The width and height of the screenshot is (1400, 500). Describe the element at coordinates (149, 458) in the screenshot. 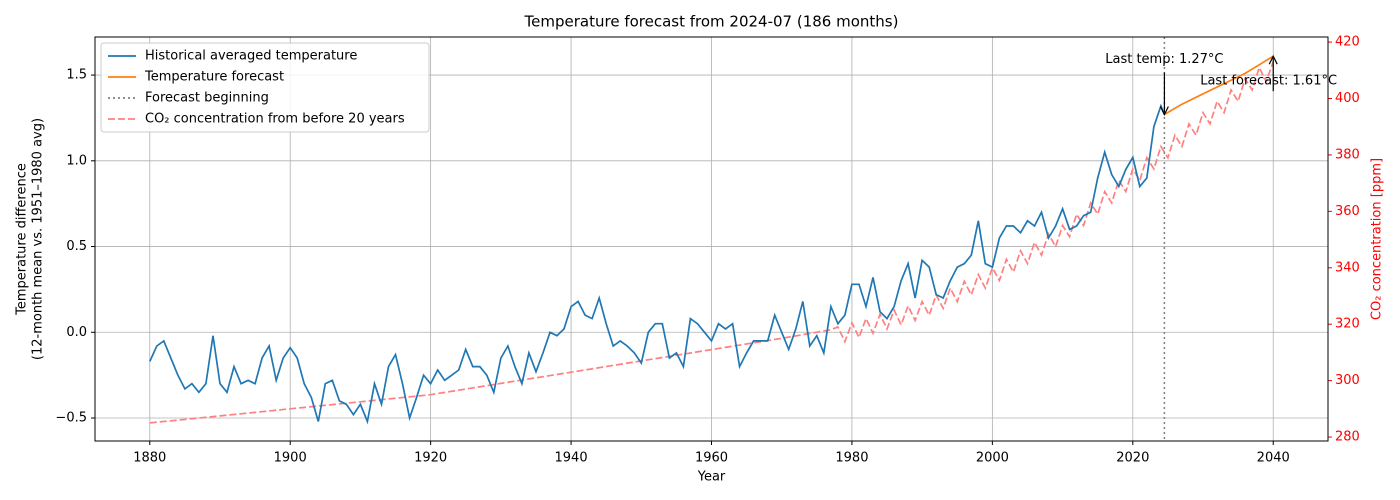

I see `x-tick-label: 1880` at that location.